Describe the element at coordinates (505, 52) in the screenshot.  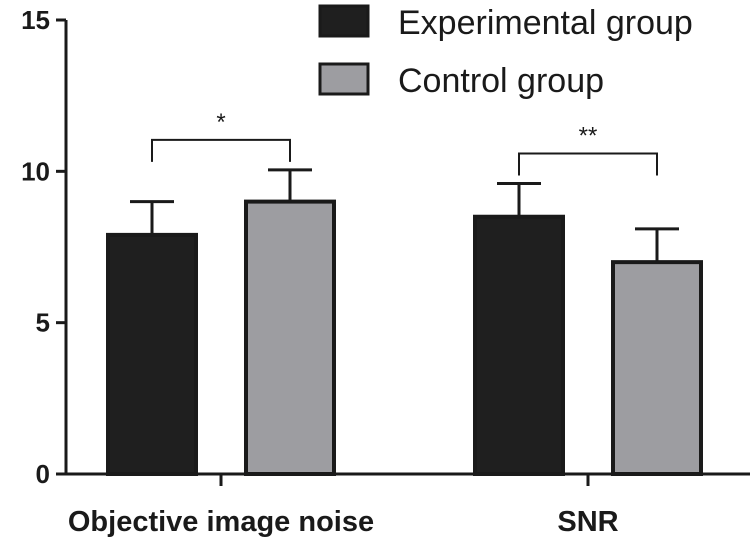
I see `chart-legend: Experimental group Control group` at that location.